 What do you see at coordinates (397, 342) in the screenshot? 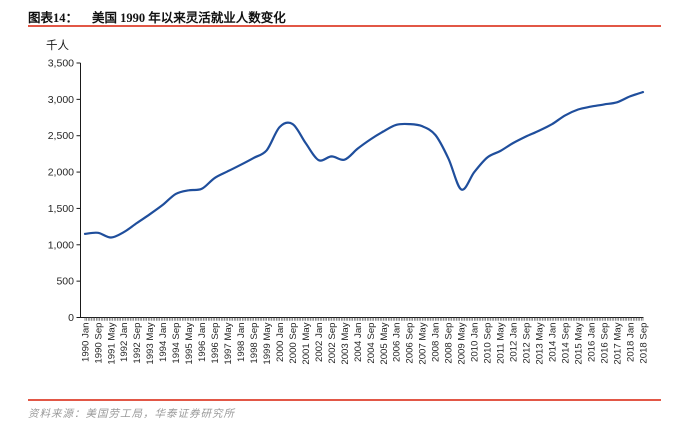
I see `x-axis-tick-label: 2006 Jan` at bounding box center [397, 342].